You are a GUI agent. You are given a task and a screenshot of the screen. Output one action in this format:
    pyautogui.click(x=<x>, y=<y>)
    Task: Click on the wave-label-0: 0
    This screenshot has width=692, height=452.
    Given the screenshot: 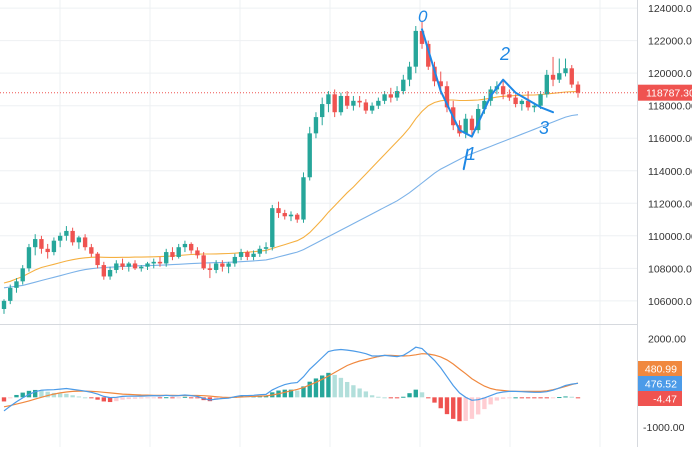 What is the action you would take?
    pyautogui.click(x=423, y=16)
    